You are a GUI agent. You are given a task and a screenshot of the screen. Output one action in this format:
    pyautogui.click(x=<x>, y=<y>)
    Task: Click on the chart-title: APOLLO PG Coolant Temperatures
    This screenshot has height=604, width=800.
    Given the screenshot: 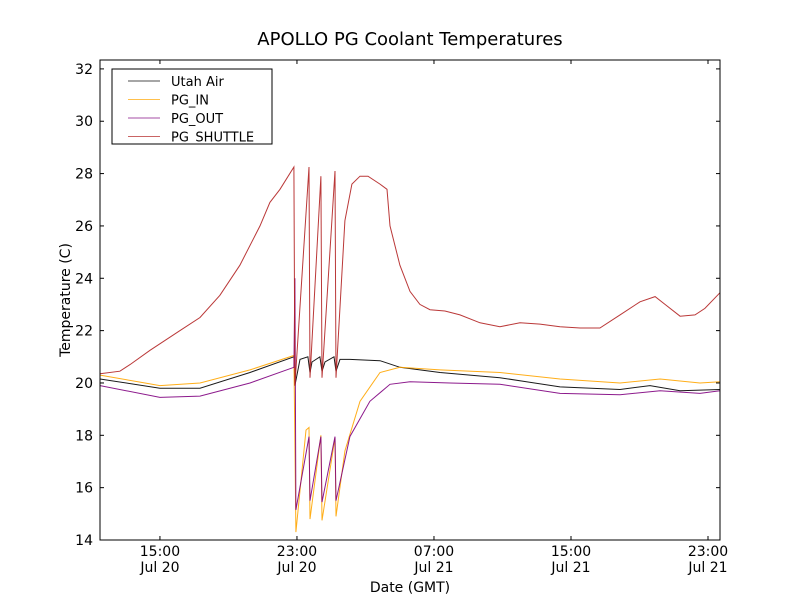 What is the action you would take?
    pyautogui.click(x=409, y=39)
    